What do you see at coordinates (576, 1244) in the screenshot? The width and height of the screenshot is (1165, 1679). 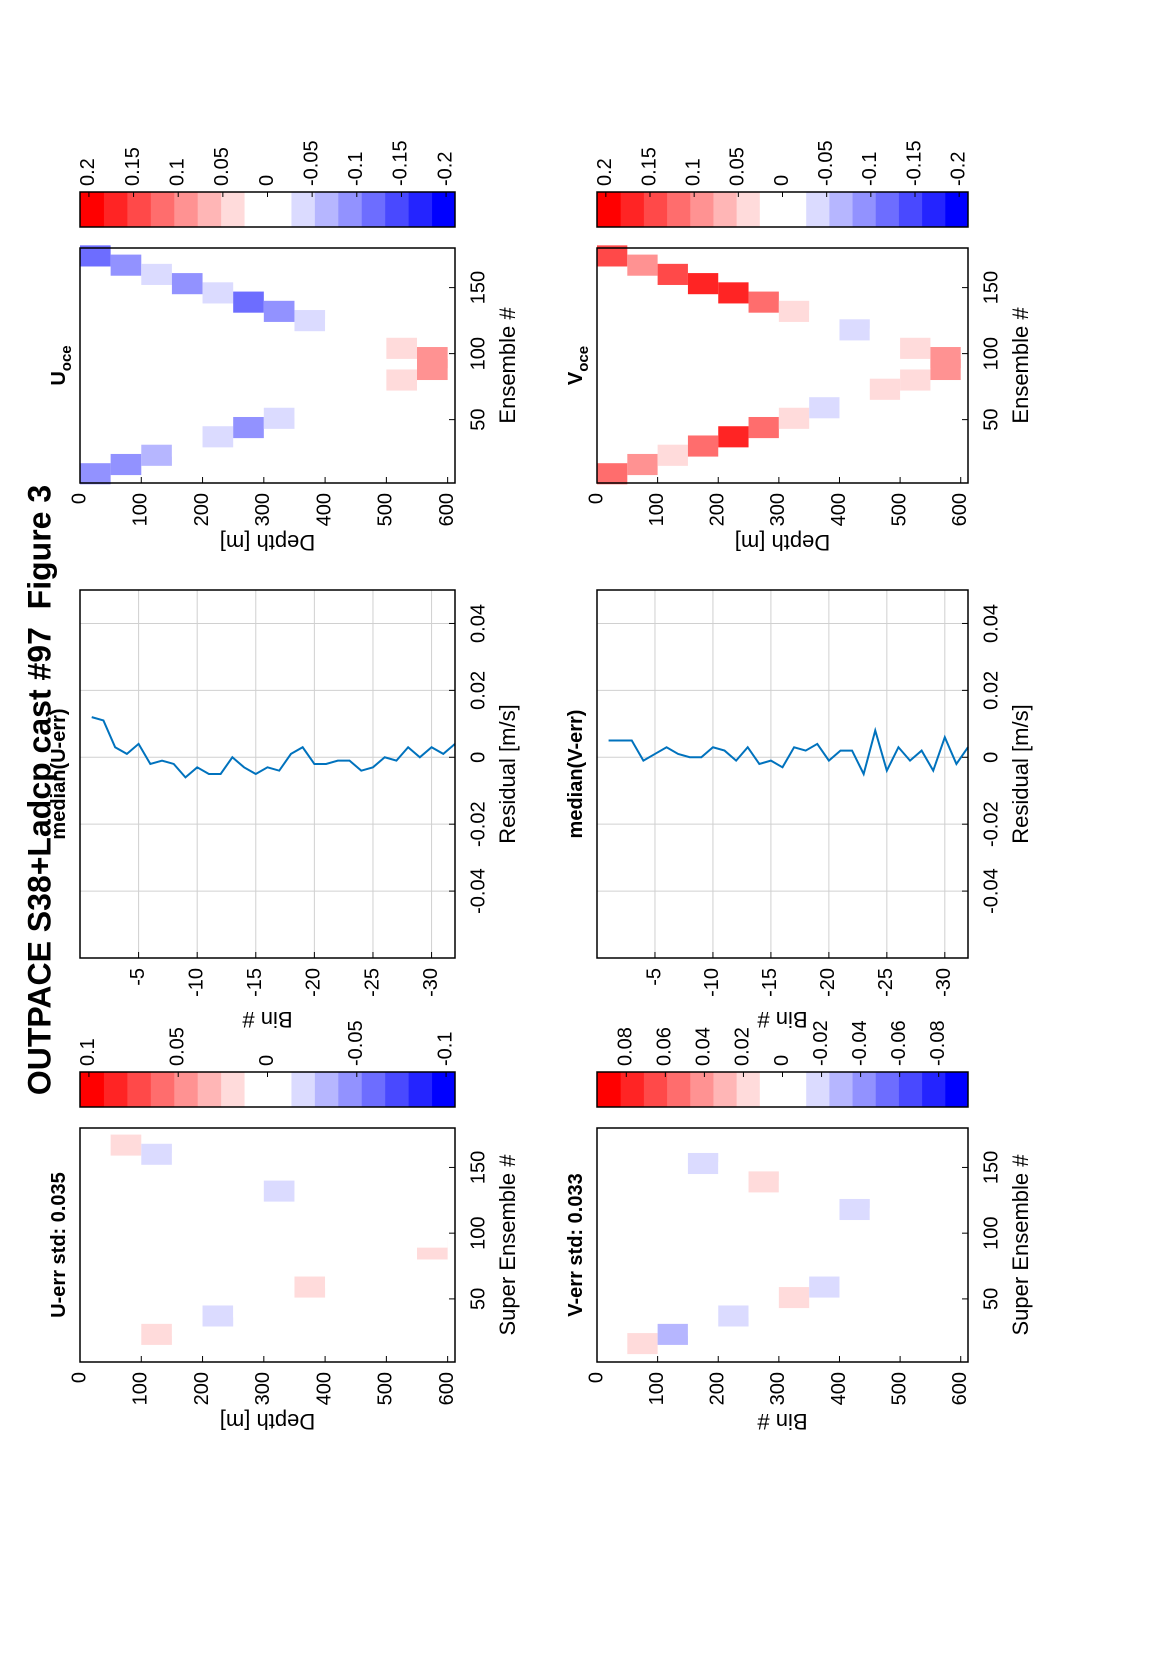 I see `axes-title: V-err std: 0.033` at bounding box center [576, 1244].